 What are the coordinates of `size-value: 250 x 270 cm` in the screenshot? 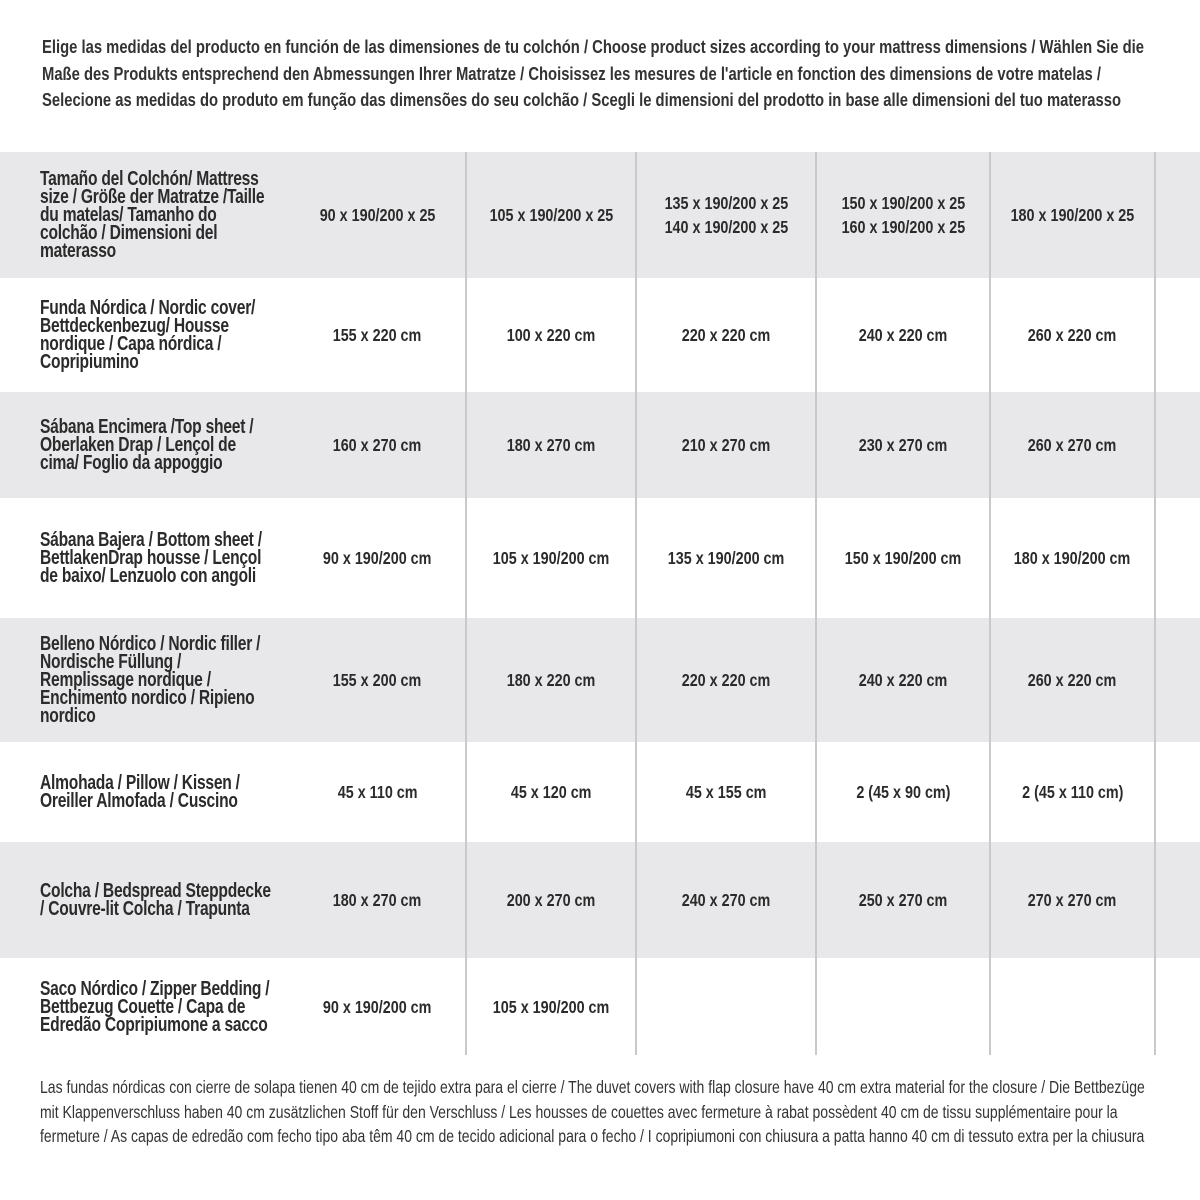 It's located at (903, 900).